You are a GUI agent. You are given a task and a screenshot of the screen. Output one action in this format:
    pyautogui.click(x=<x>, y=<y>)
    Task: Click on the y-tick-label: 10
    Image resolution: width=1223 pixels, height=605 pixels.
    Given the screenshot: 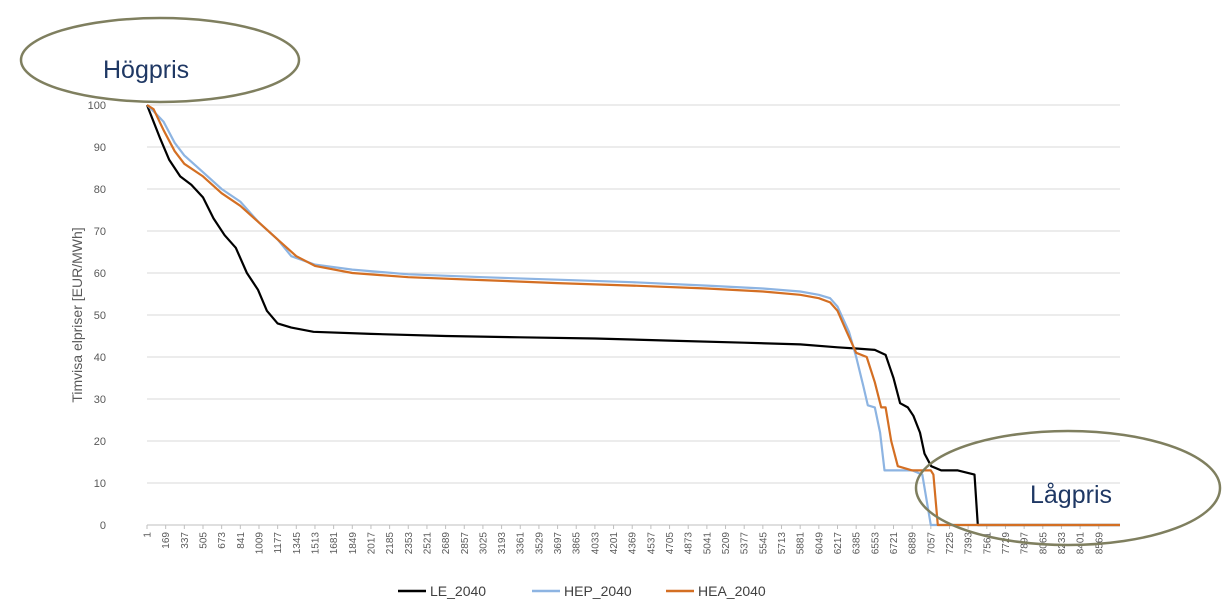 What is the action you would take?
    pyautogui.click(x=100, y=484)
    